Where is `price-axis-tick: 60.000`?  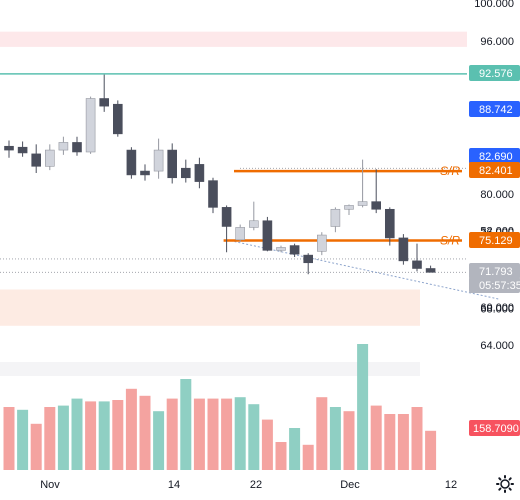 price-axis-tick: 60.000 is located at coordinates (497, 308).